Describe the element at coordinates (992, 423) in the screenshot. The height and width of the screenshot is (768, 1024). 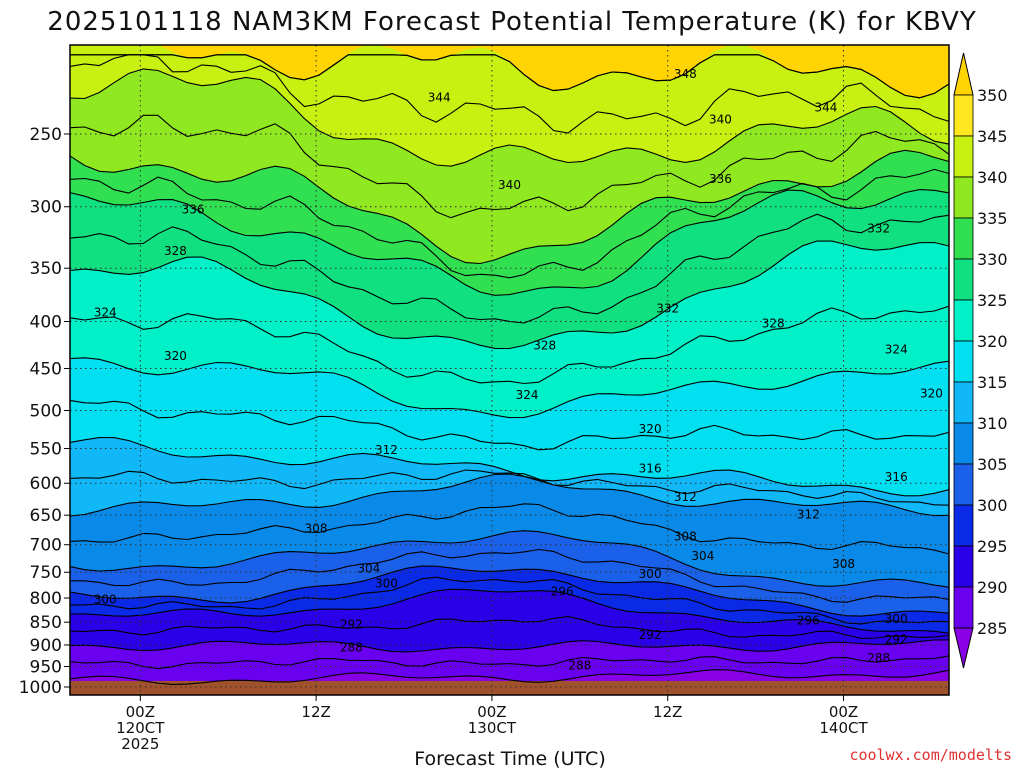
I see `colorbar-tick-label: 310` at that location.